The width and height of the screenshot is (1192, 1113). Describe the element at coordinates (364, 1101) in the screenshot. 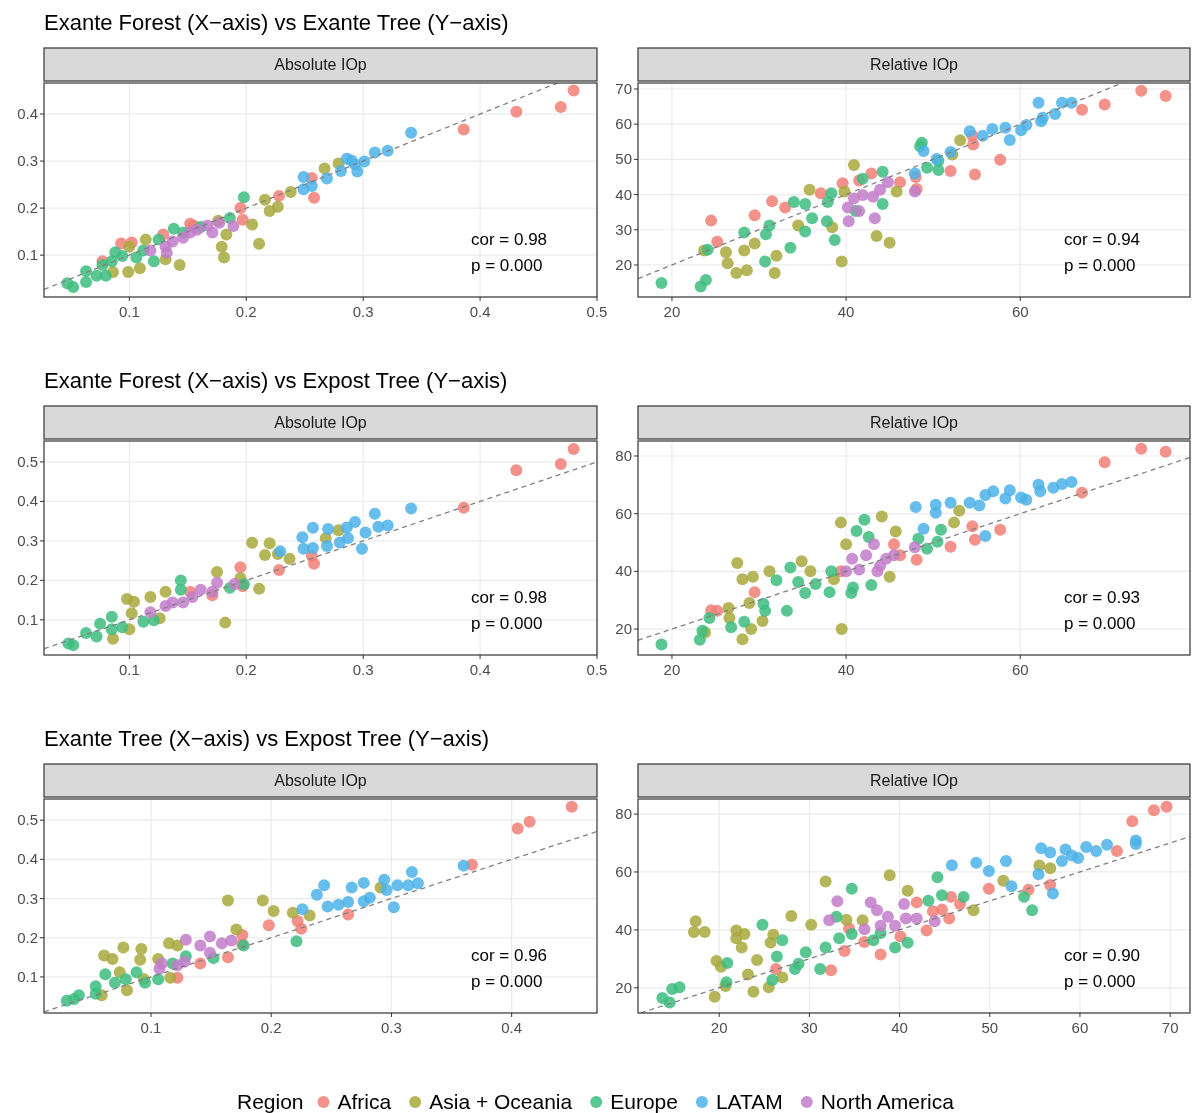

I see `legend-label: Africa` at that location.